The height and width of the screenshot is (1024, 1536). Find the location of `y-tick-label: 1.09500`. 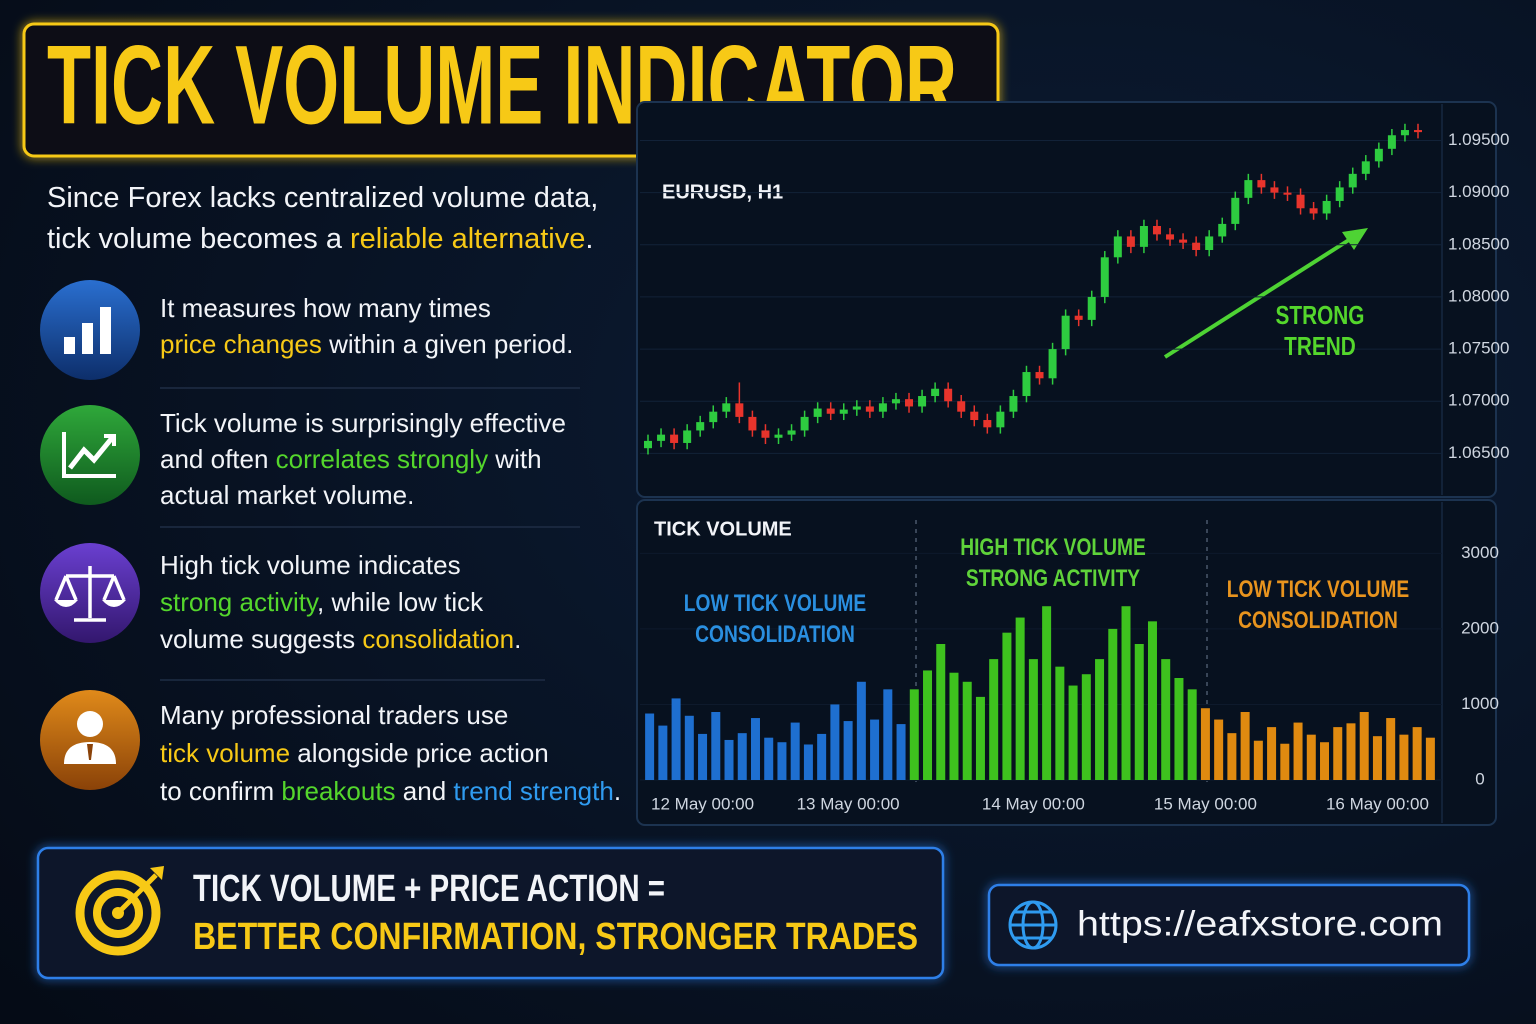

y-tick-label: 1.09500 is located at coordinates (1478, 139).